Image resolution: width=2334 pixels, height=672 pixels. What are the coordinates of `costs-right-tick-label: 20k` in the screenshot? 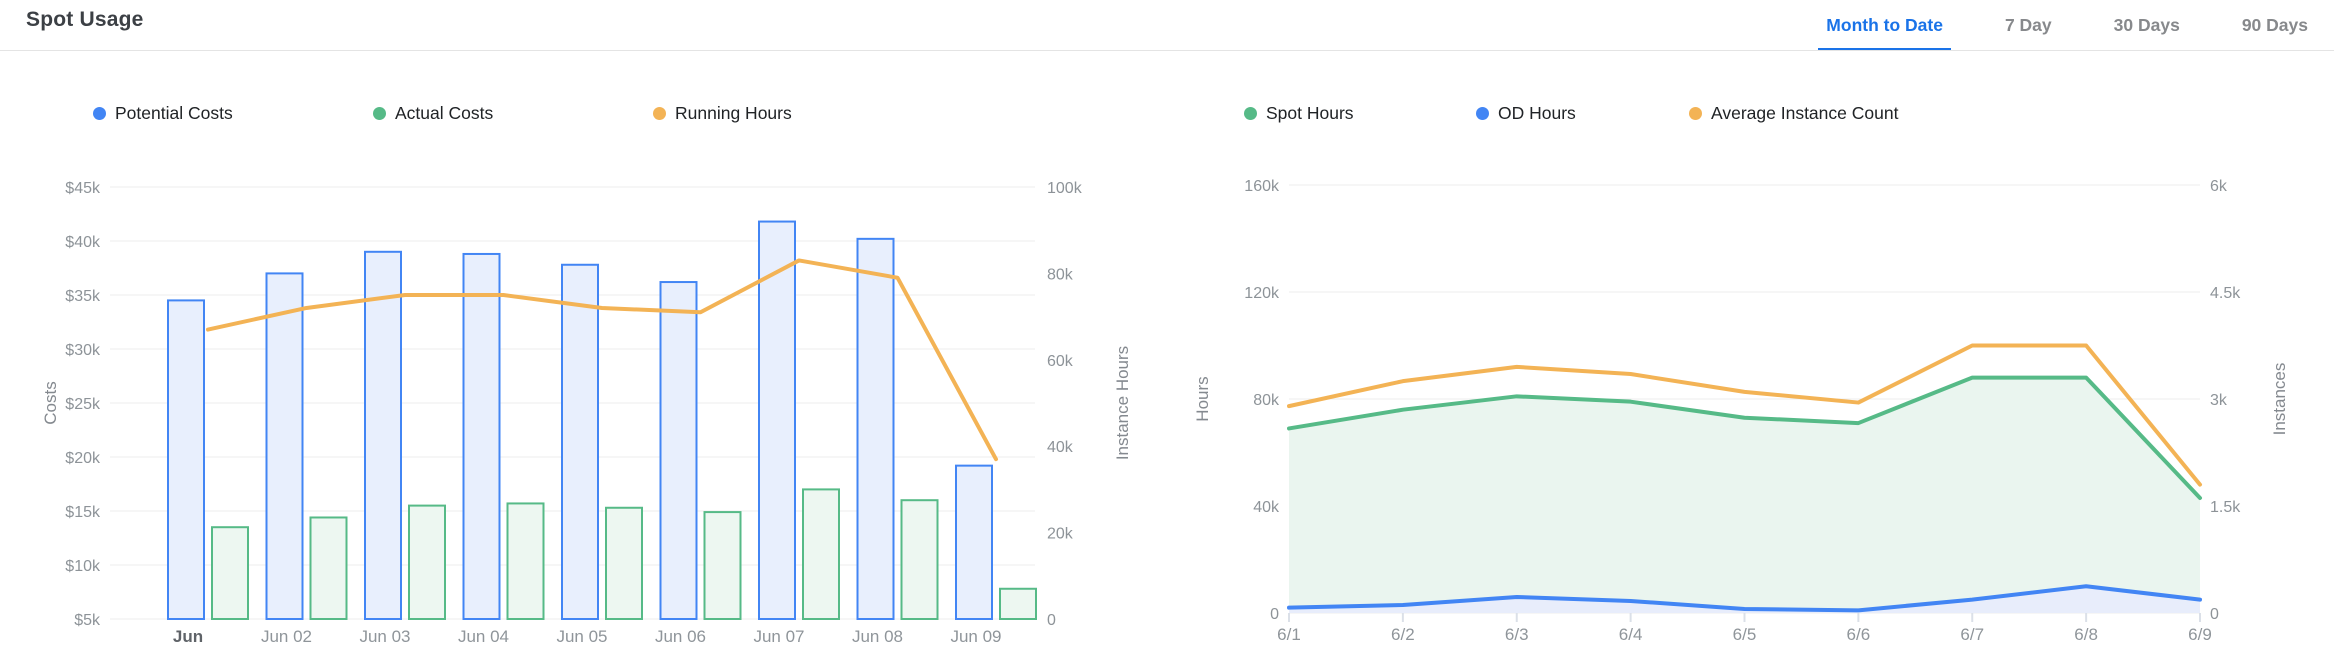 It's located at (1060, 534).